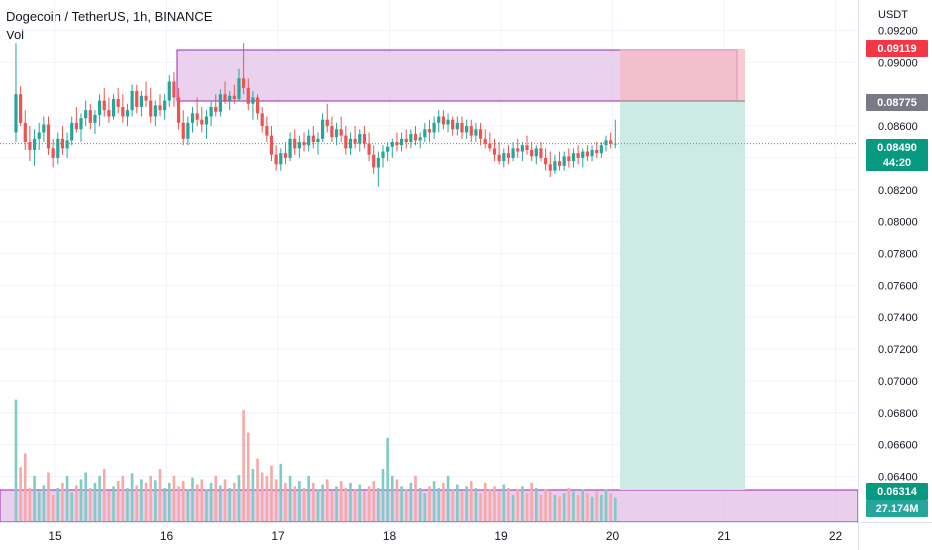 The image size is (932, 550). I want to click on time-tick-label: 18, so click(390, 536).